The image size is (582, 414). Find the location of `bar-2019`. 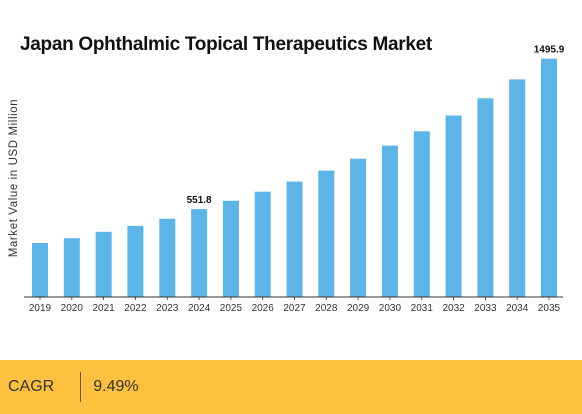

bar-2019 is located at coordinates (40, 270).